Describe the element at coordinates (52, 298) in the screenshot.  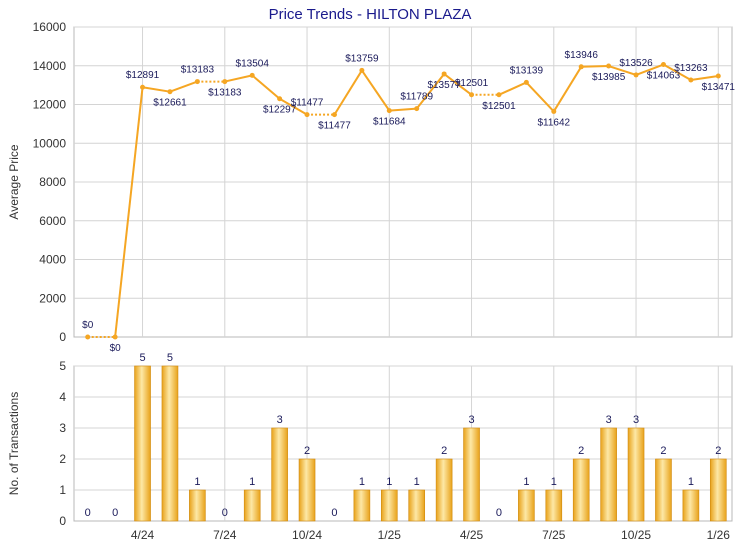
I see `price-y-tick-label: 2000` at that location.